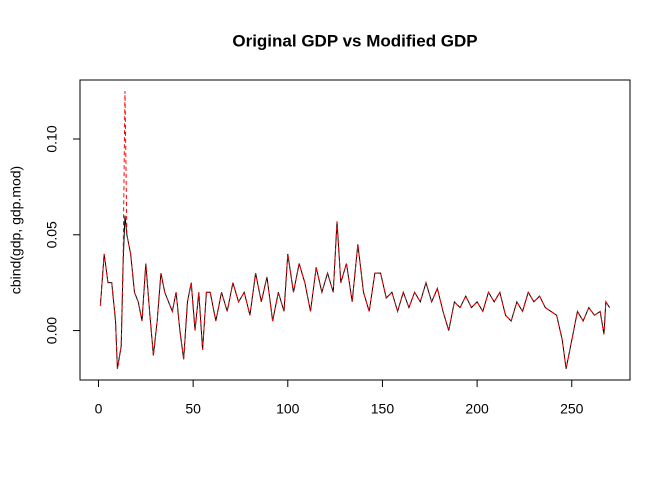  What do you see at coordinates (288, 409) in the screenshot?
I see `x-tick-label: 100` at bounding box center [288, 409].